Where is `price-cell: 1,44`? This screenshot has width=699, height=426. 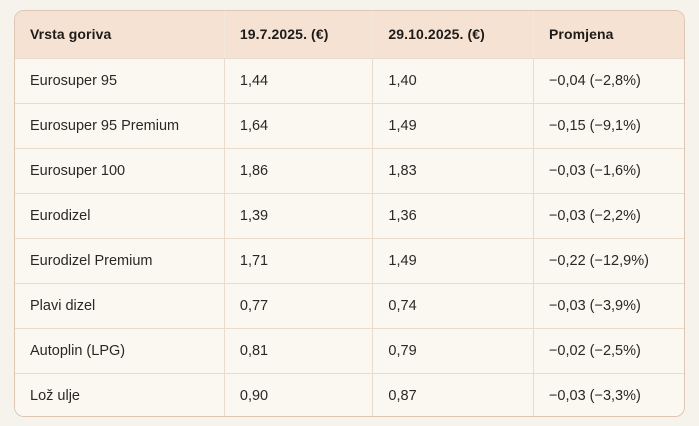
price-cell: 1,44 is located at coordinates (299, 81).